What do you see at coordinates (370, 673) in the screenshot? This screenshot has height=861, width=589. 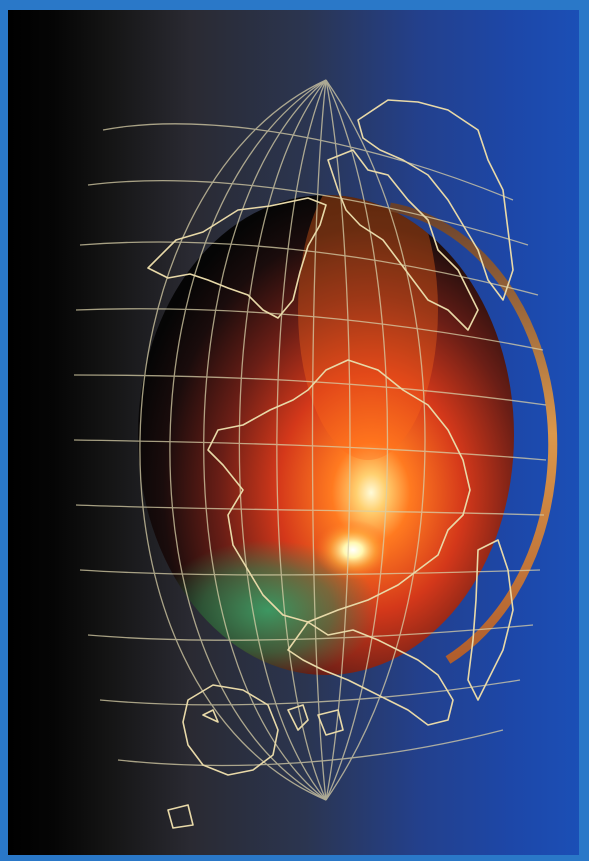 I see `asia-coast-outline` at bounding box center [370, 673].